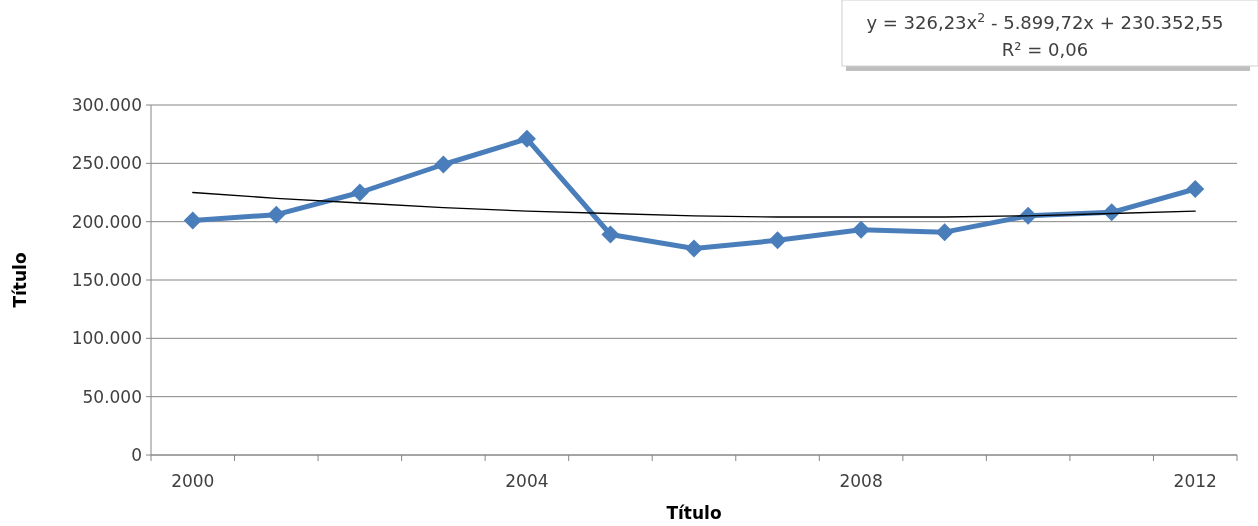 This screenshot has height=526, width=1258. Describe the element at coordinates (1045, 49) in the screenshot. I see `text: R² = 0,06` at that location.